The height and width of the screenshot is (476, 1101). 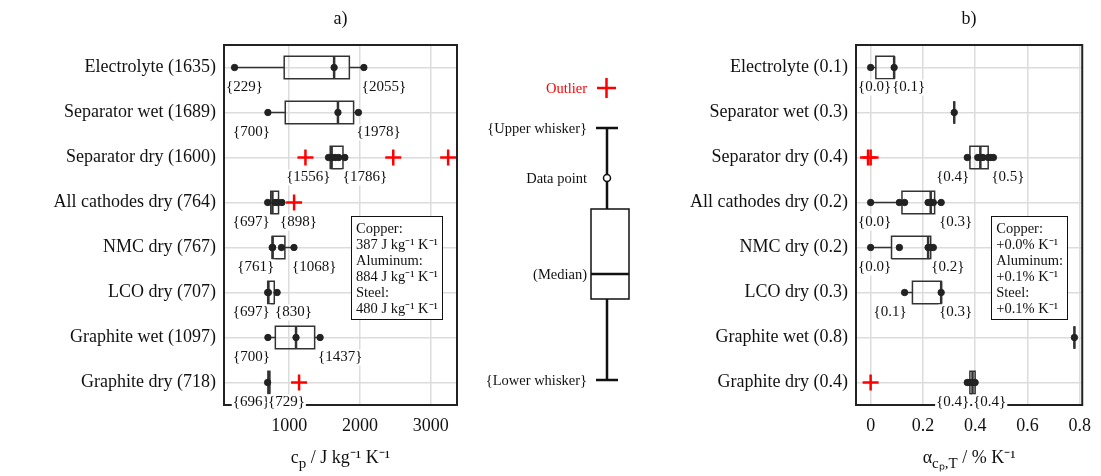 What do you see at coordinates (923, 424) in the screenshot?
I see `x-tick-label: 0.2` at bounding box center [923, 424].